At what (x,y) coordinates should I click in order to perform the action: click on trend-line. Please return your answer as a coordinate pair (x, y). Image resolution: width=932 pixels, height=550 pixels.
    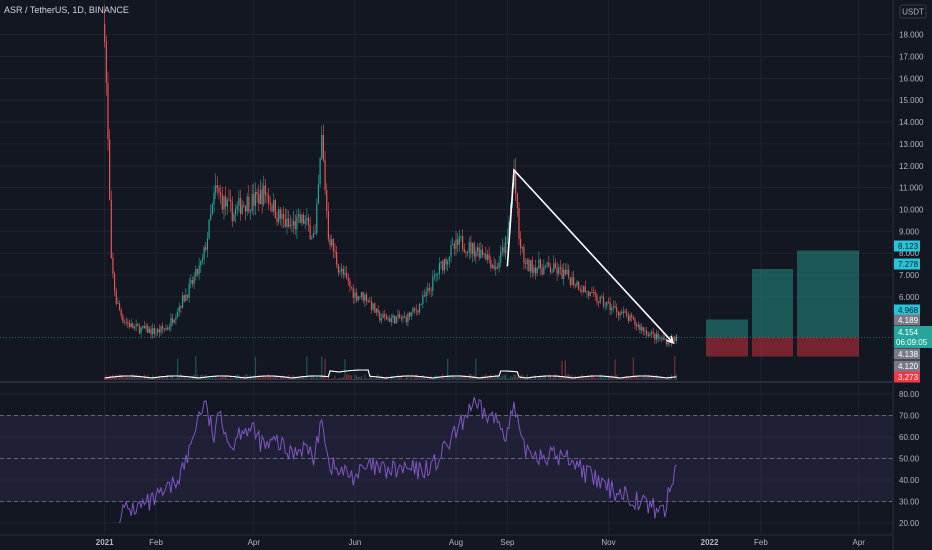
    Looking at the image, I should click on (590, 256).